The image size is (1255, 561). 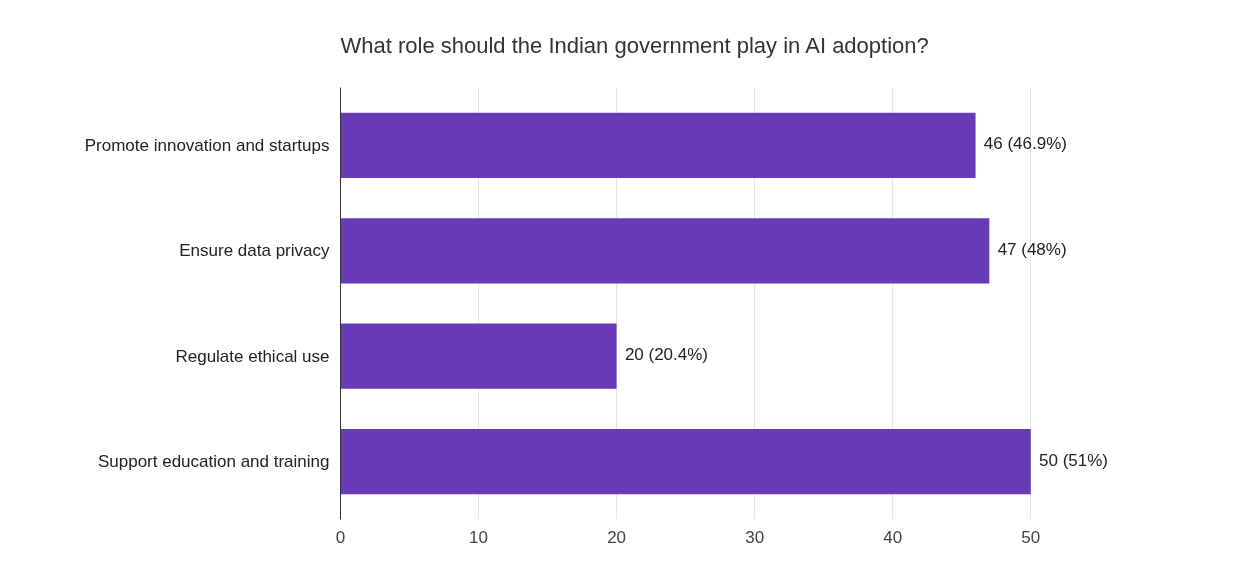 I want to click on x-tick-label: 30, so click(x=755, y=537).